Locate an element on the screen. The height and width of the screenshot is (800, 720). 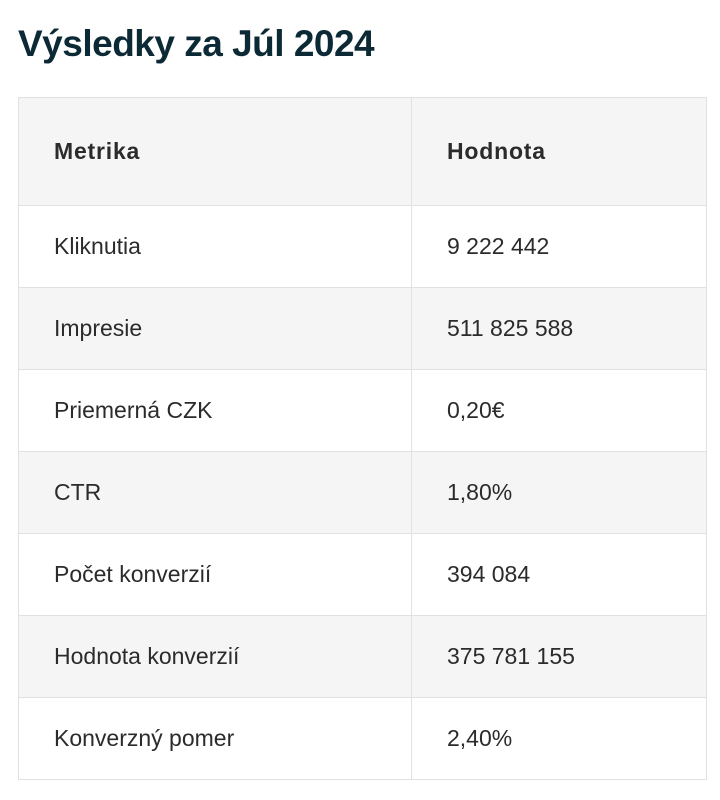
metric-value-cell: 1,80% is located at coordinates (559, 492).